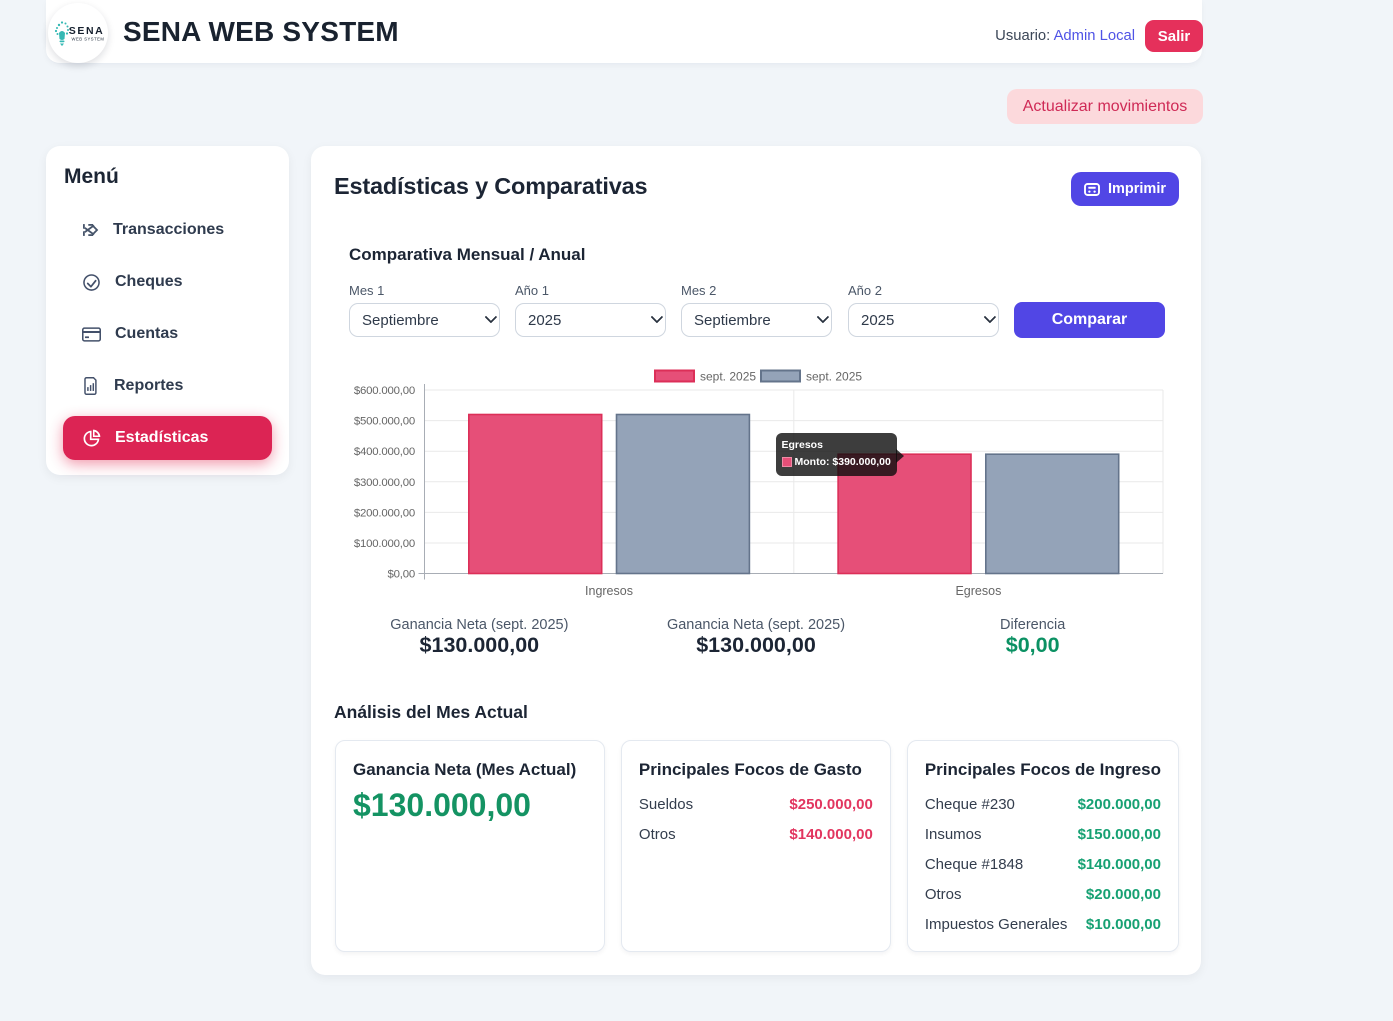 This screenshot has width=1393, height=1021. Describe the element at coordinates (609, 591) in the screenshot. I see `svg-text: Ingresos` at that location.